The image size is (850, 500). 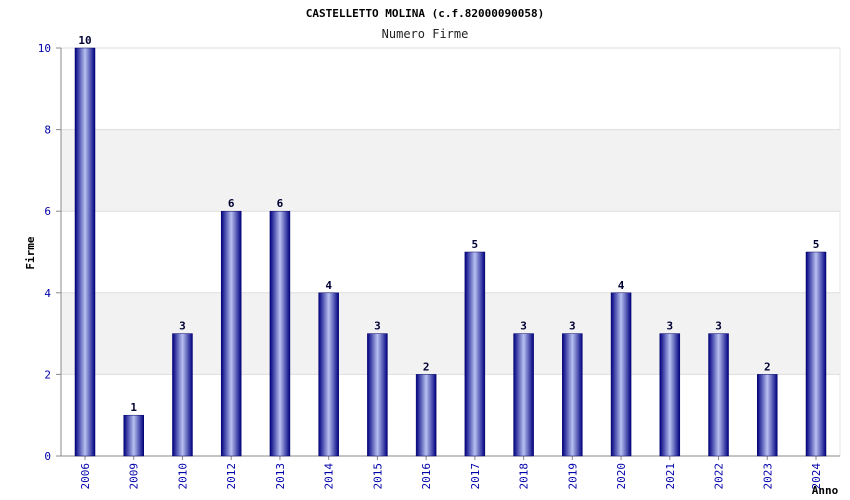 I want to click on bar-2016, so click(x=426, y=415).